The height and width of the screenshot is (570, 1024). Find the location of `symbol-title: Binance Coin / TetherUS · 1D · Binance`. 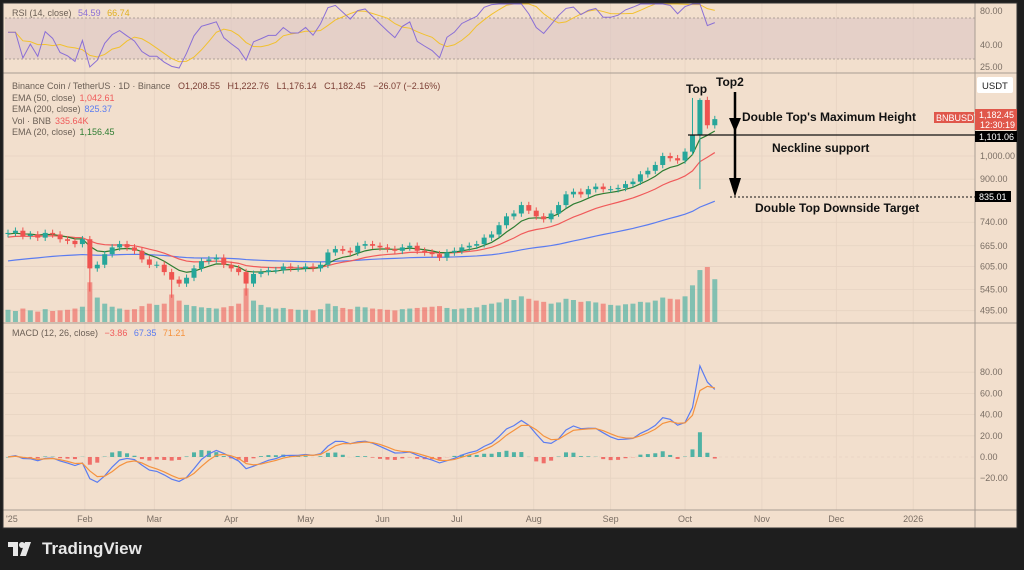

symbol-title: Binance Coin / TetherUS · 1D · Binance is located at coordinates (91, 86).